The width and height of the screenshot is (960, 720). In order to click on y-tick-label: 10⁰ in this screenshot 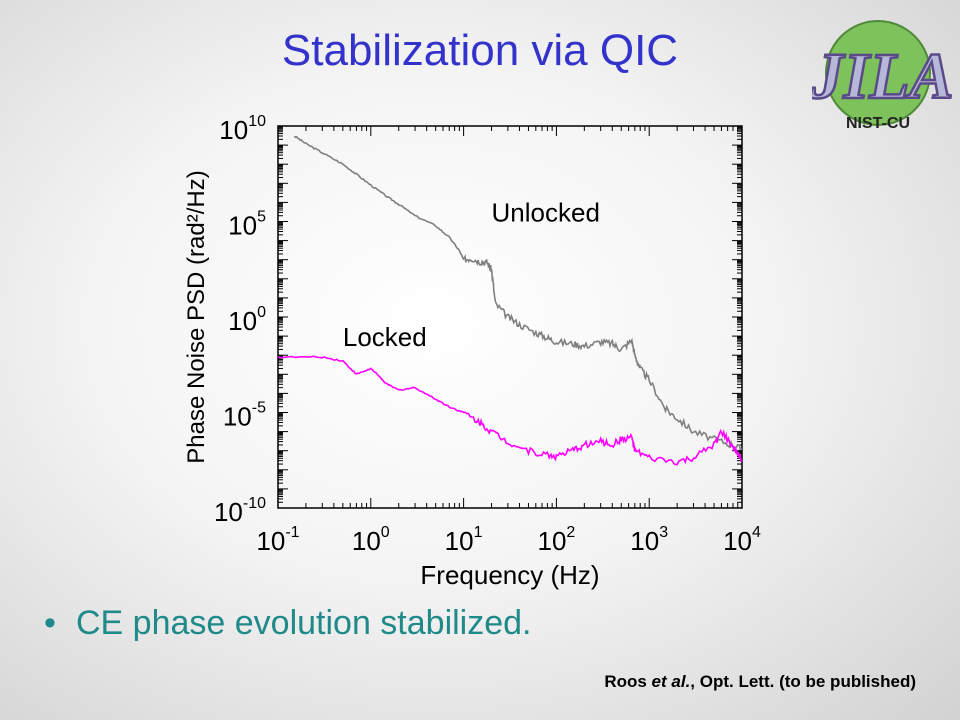, I will do `click(247, 320)`.